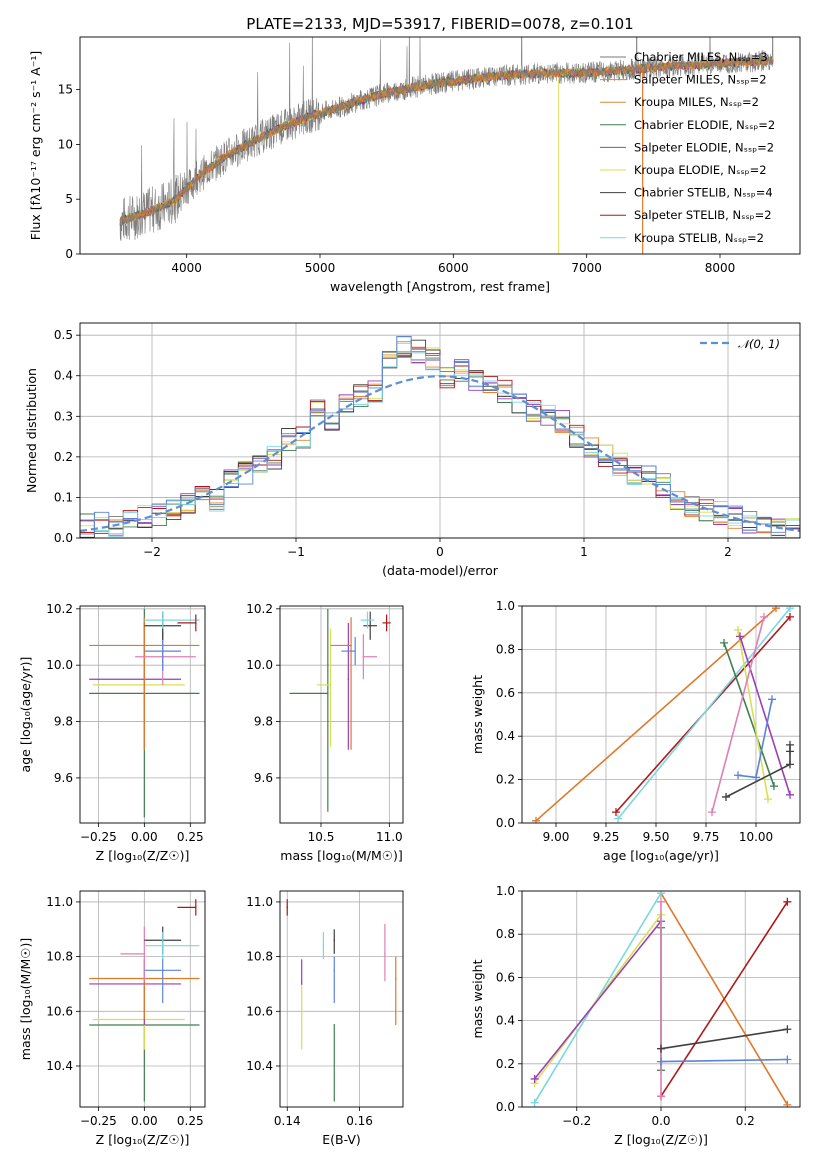  Describe the element at coordinates (703, 215) in the screenshot. I see `legend-entry: Salpeter STELIB, Nₛₛₚ=2` at that location.